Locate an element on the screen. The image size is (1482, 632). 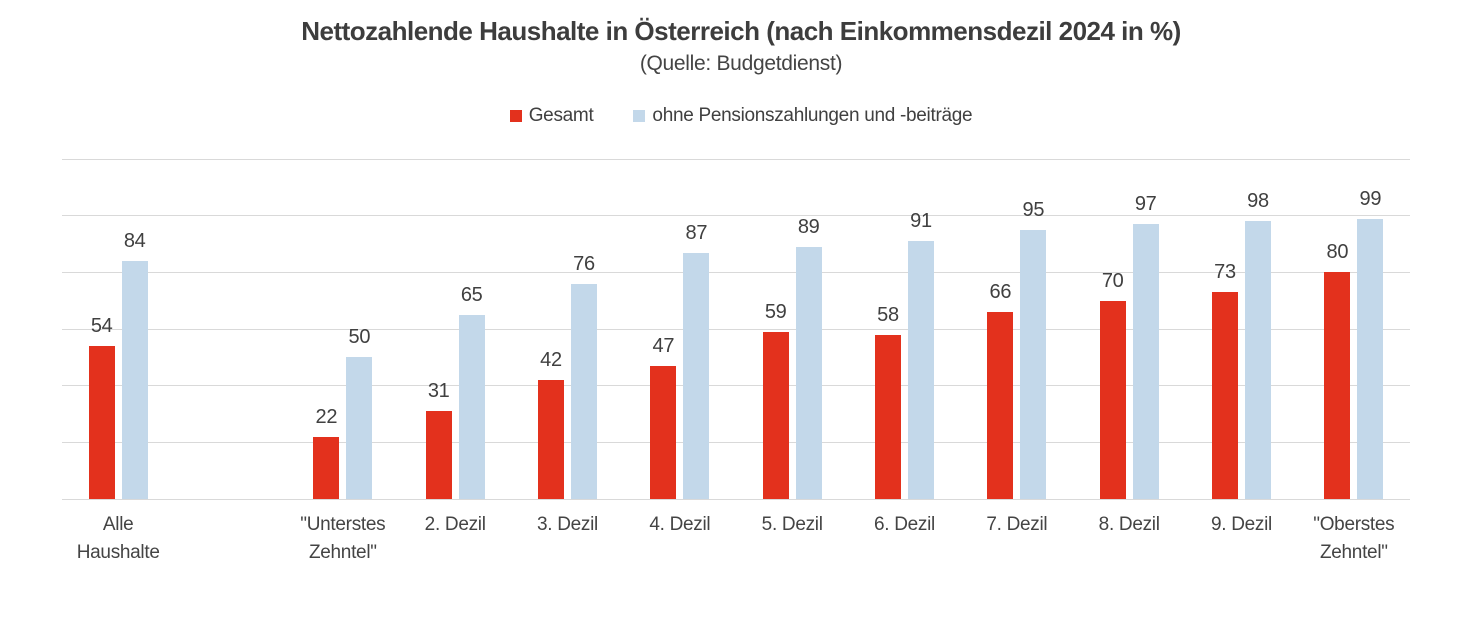
x-axis-label: Alle Haushalte is located at coordinates (118, 538).